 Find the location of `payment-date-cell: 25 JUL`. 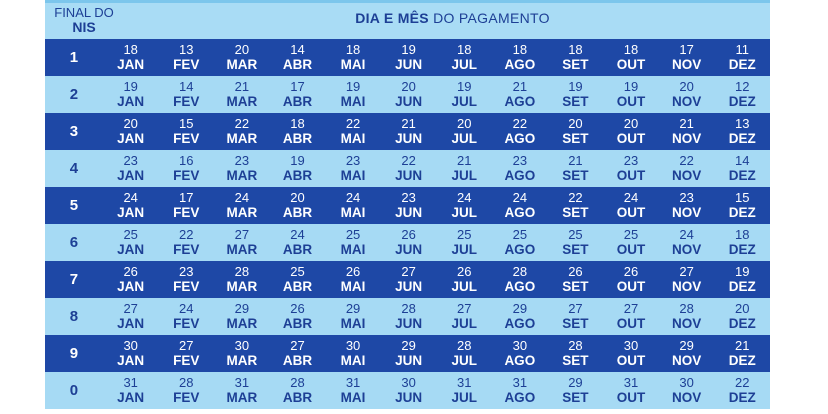

payment-date-cell: 25 JUL is located at coordinates (464, 242).